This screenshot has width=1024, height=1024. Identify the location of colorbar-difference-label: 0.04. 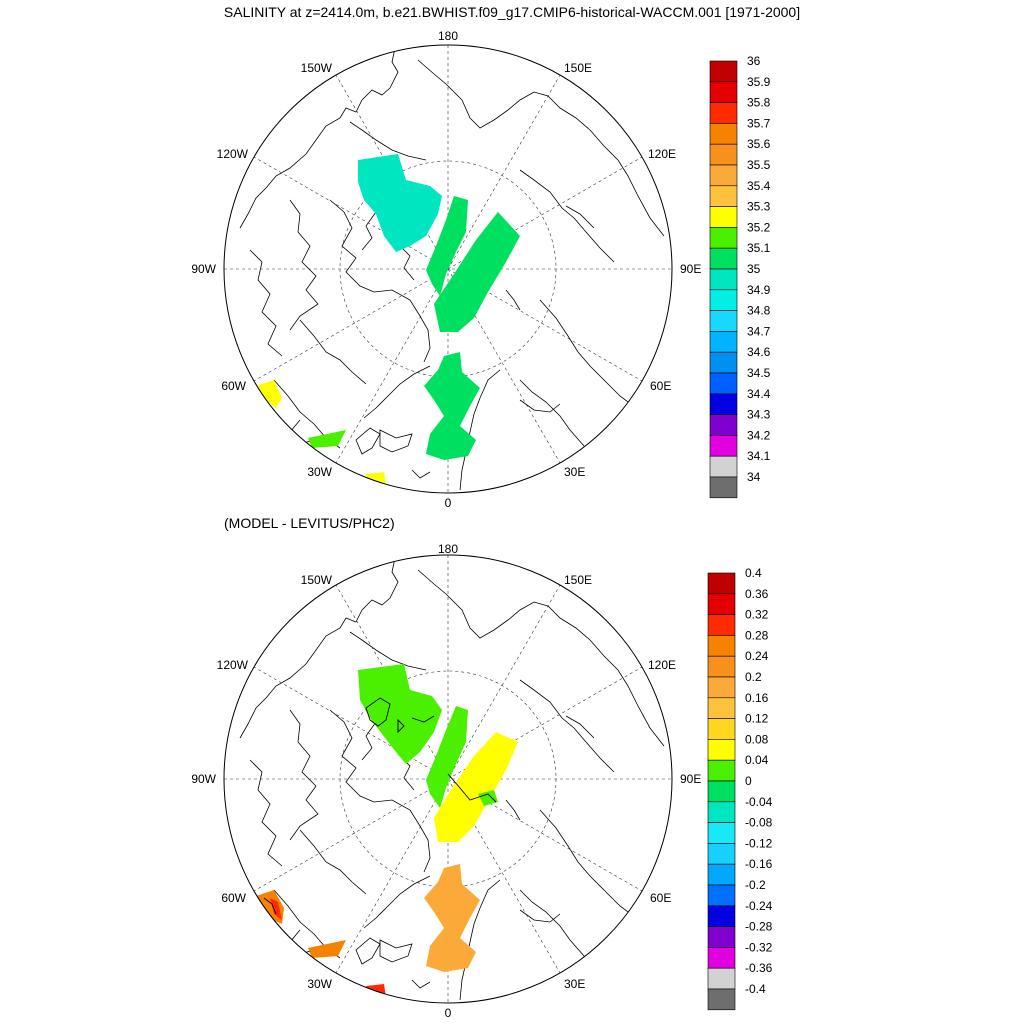
(757, 760).